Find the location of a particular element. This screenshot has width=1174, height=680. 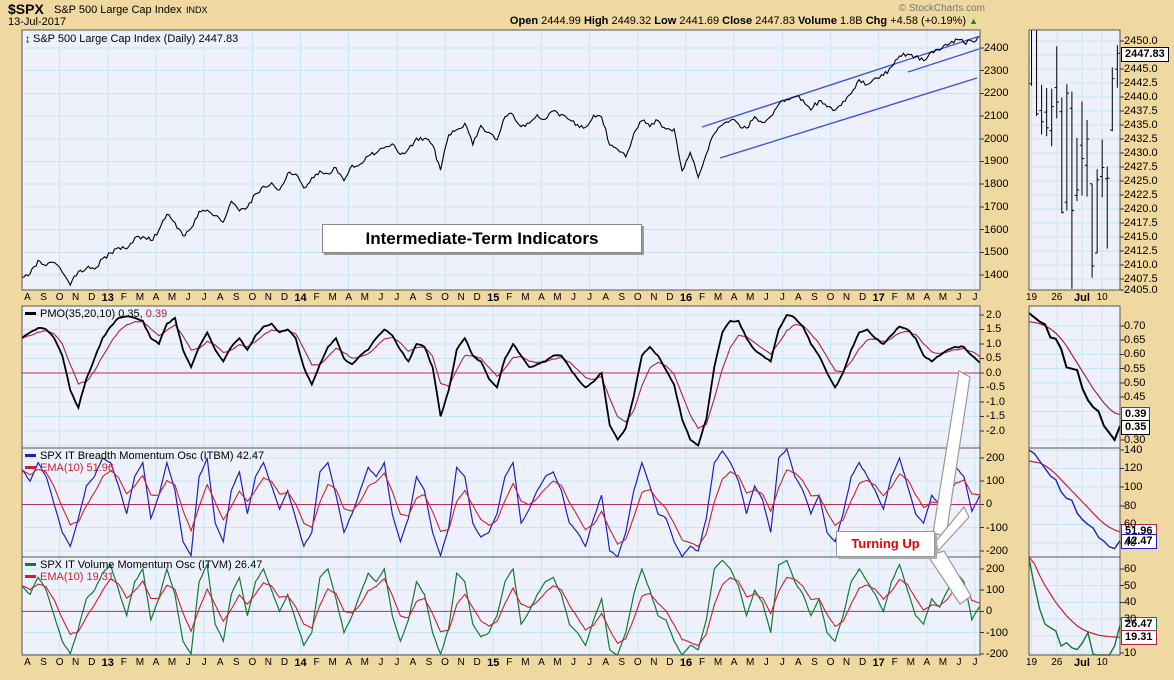

pmo_mini-line is located at coordinates (1074, 377).